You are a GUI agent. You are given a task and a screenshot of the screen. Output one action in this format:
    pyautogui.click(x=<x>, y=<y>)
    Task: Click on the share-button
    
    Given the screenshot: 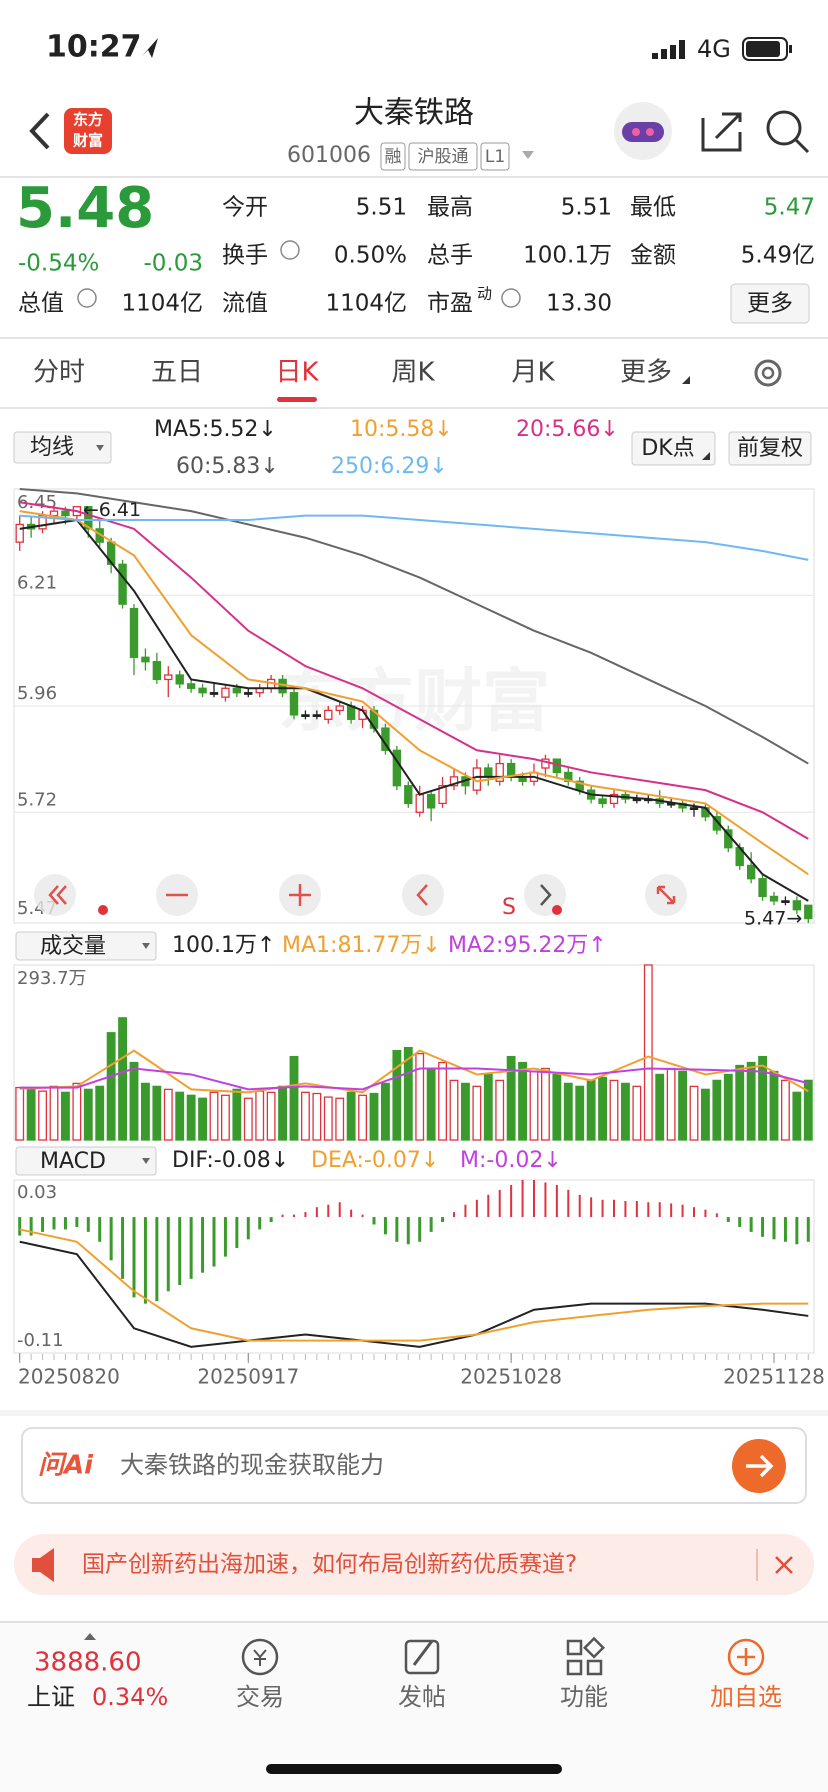 What is the action you would take?
    pyautogui.click(x=721, y=132)
    